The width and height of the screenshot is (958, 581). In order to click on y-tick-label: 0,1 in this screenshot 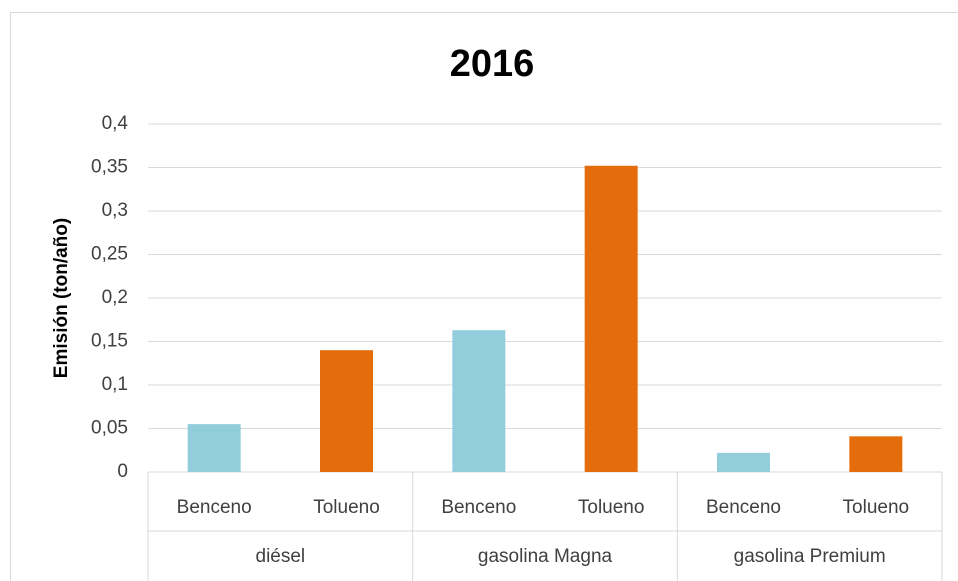, I will do `click(115, 384)`.